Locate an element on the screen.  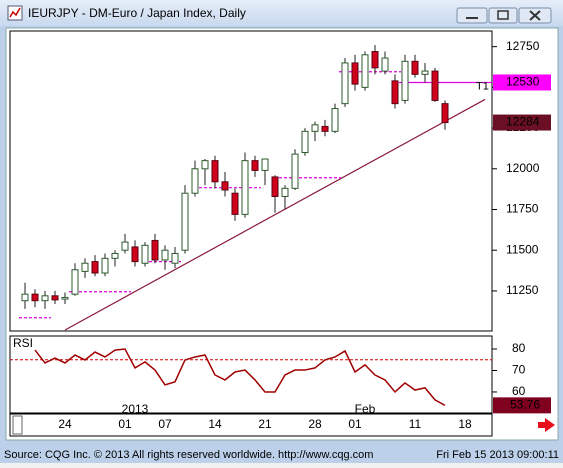
x-tick-label: 18 is located at coordinates (465, 424).